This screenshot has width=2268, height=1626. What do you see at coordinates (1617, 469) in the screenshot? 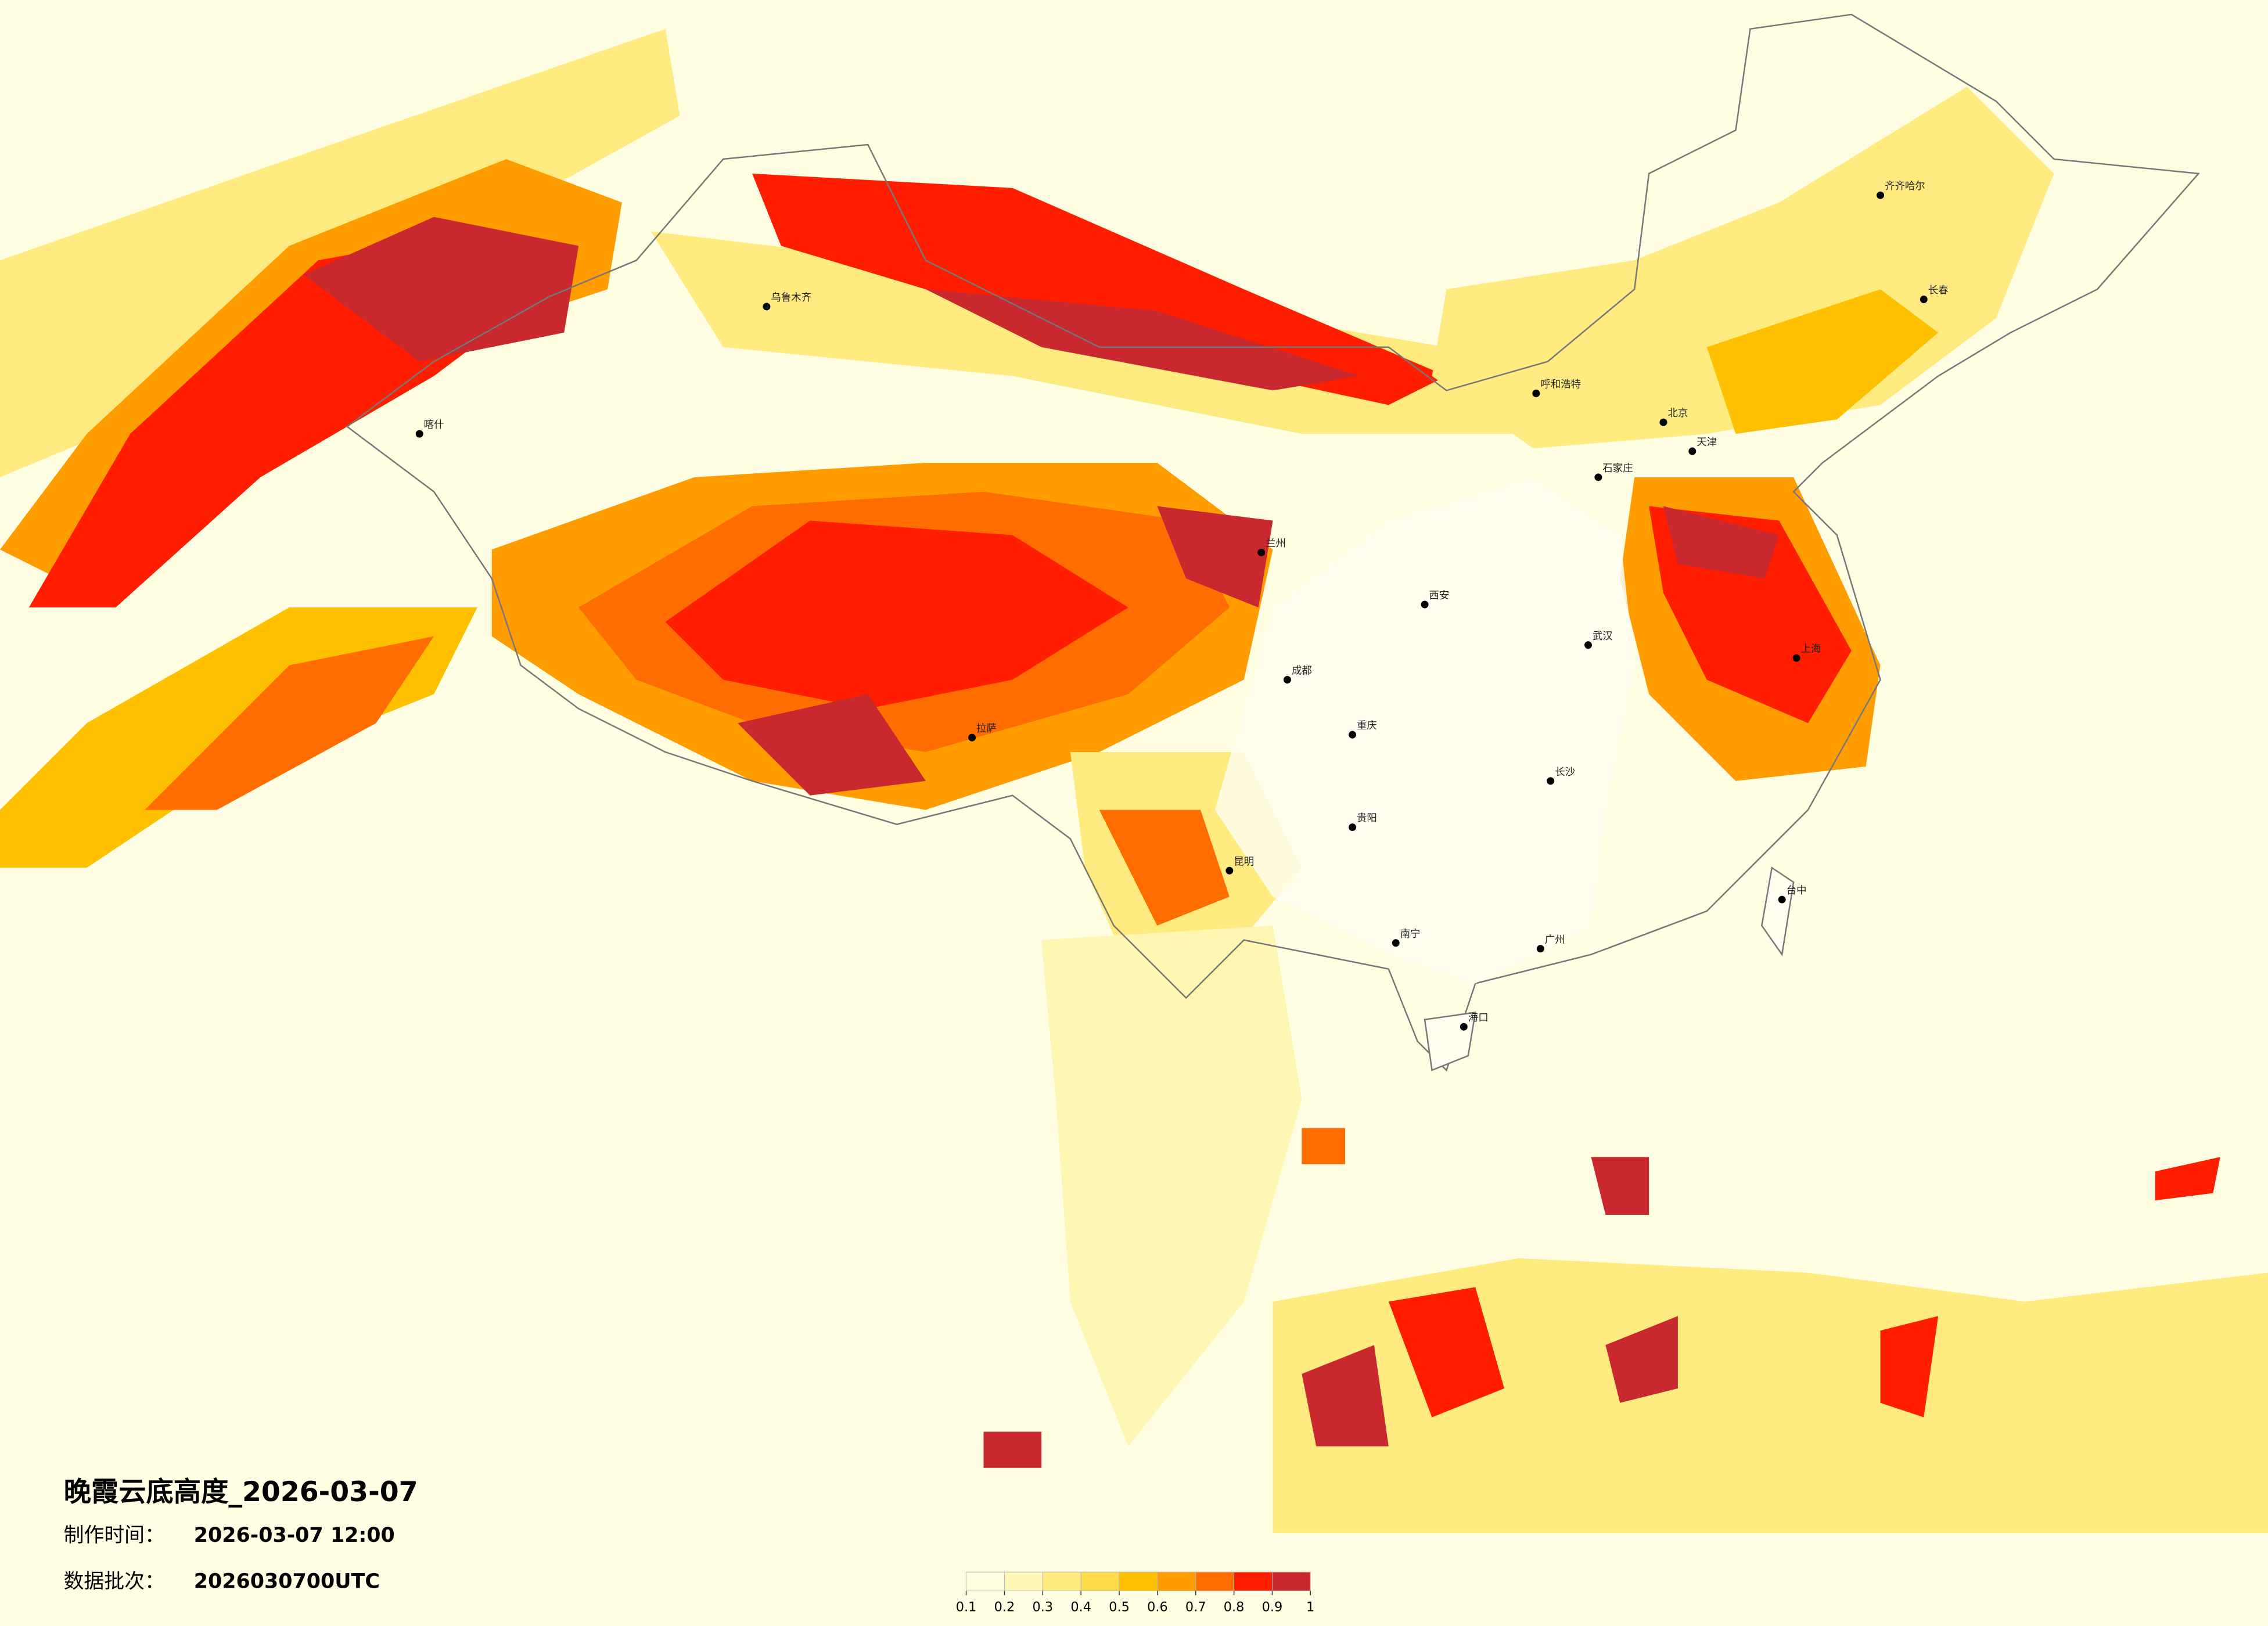
I see `city-label: 石家庄` at bounding box center [1617, 469].